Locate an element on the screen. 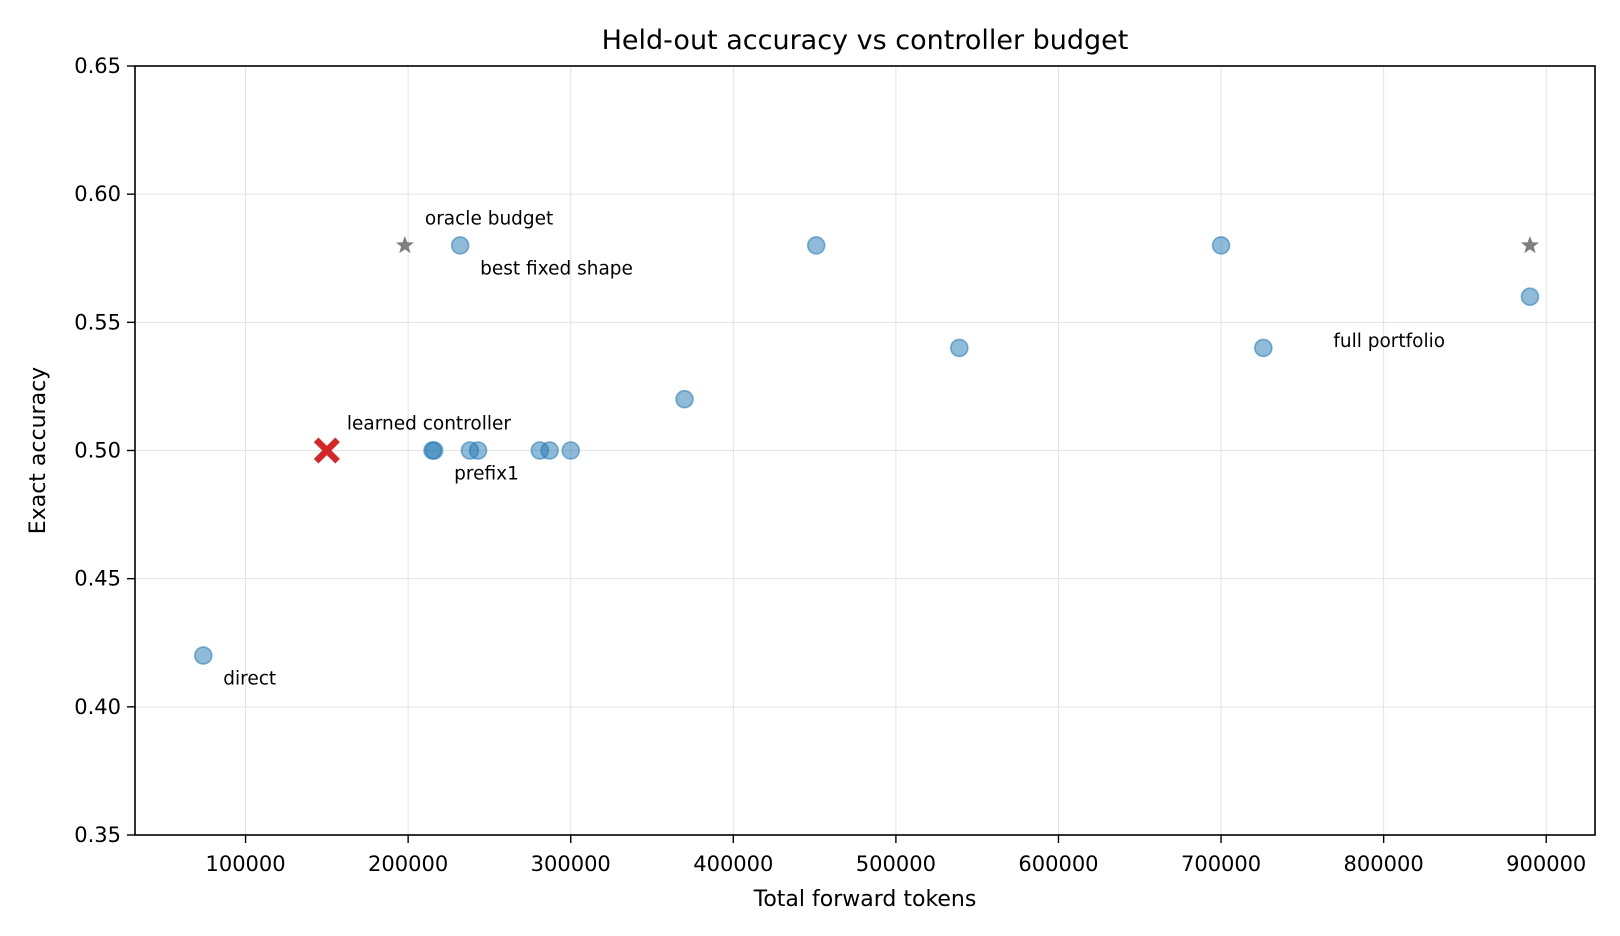 The height and width of the screenshot is (936, 1620). x-axis-label: Total forward tokens is located at coordinates (865, 899).